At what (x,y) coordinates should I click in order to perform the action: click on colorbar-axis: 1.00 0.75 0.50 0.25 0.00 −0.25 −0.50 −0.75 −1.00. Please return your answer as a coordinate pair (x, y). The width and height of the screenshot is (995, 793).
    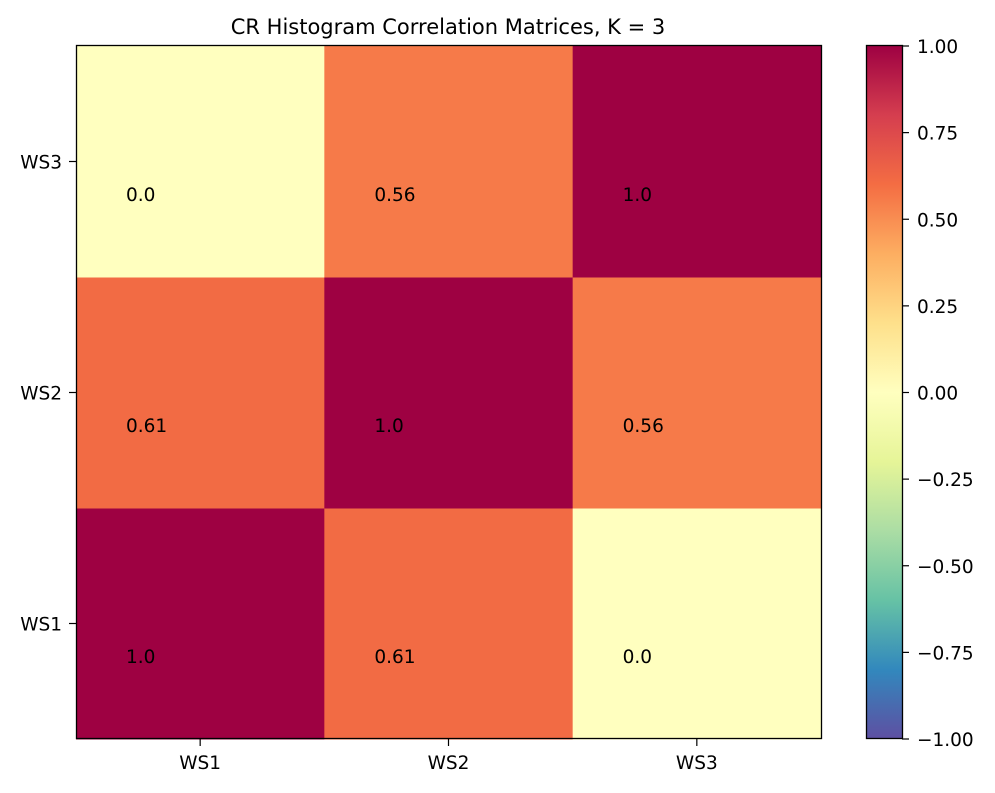
    Looking at the image, I should click on (938, 394).